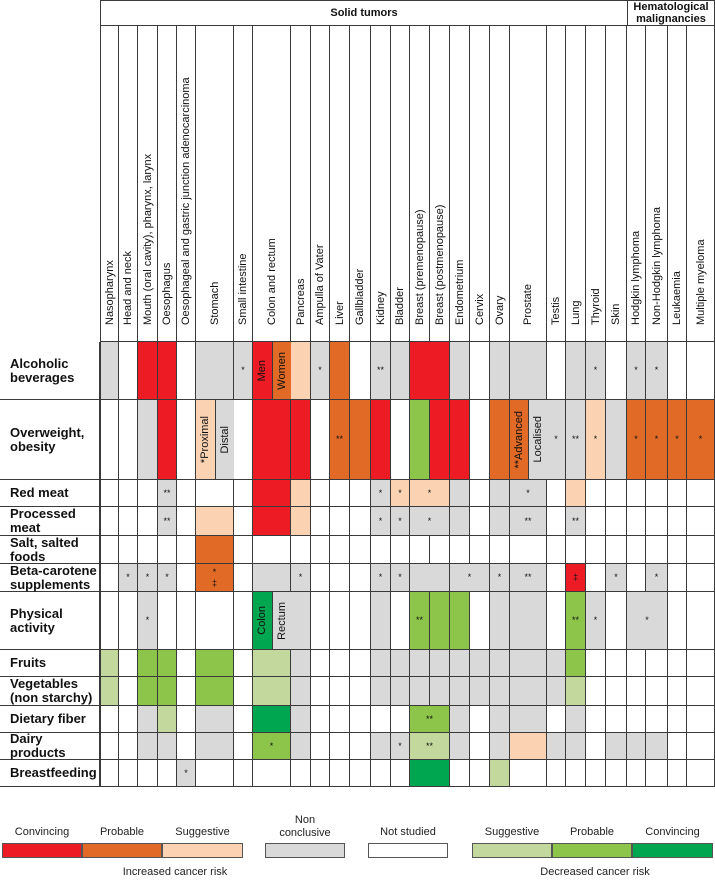  Describe the element at coordinates (677, 298) in the screenshot. I see `column-header-label: Leukaemia` at that location.